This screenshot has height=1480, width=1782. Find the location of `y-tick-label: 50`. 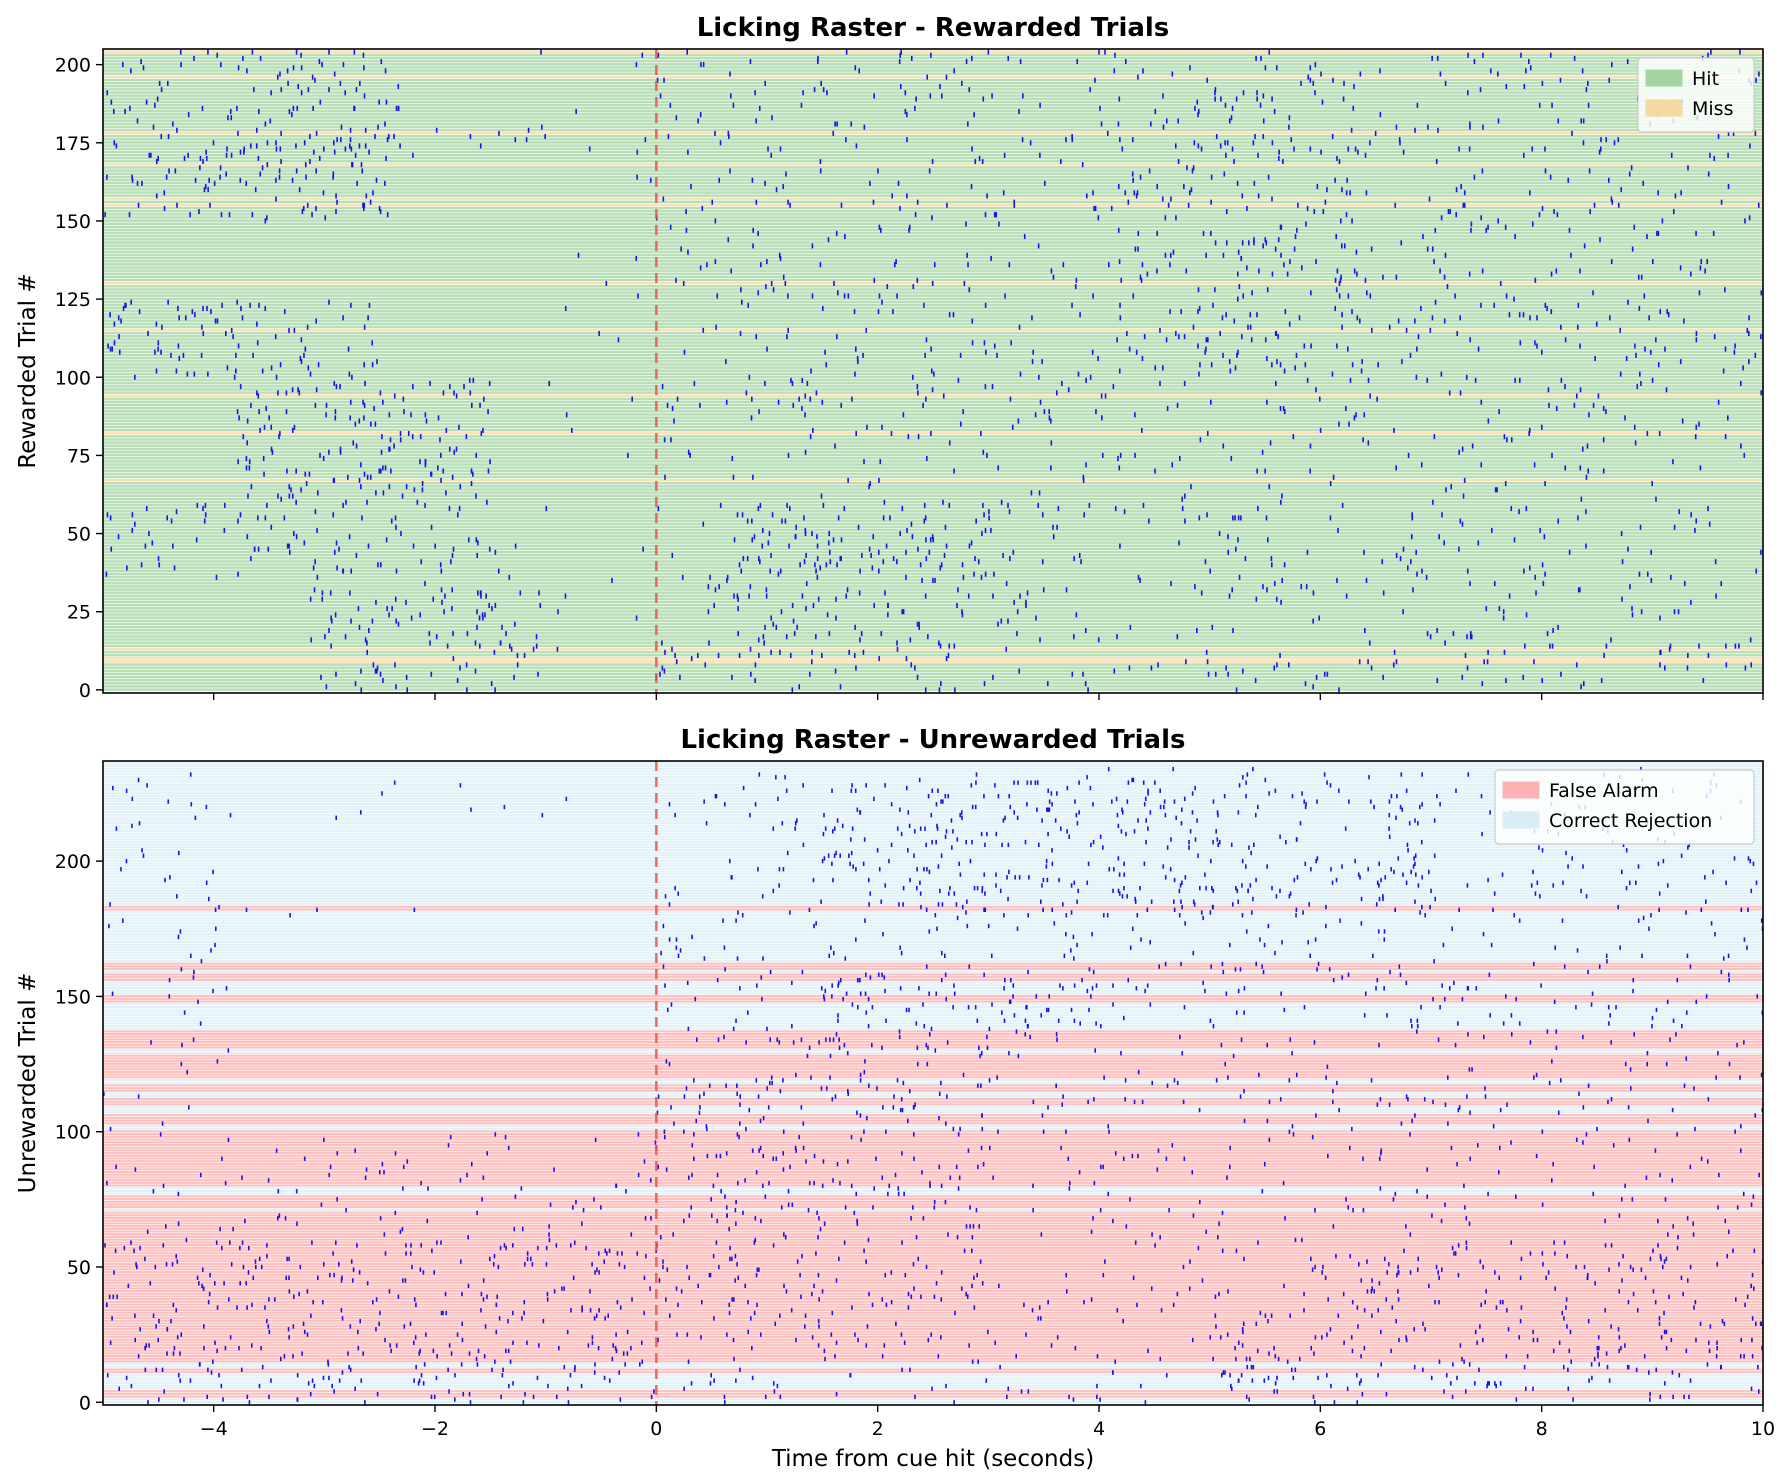

y-tick-label: 50 is located at coordinates (79, 535).